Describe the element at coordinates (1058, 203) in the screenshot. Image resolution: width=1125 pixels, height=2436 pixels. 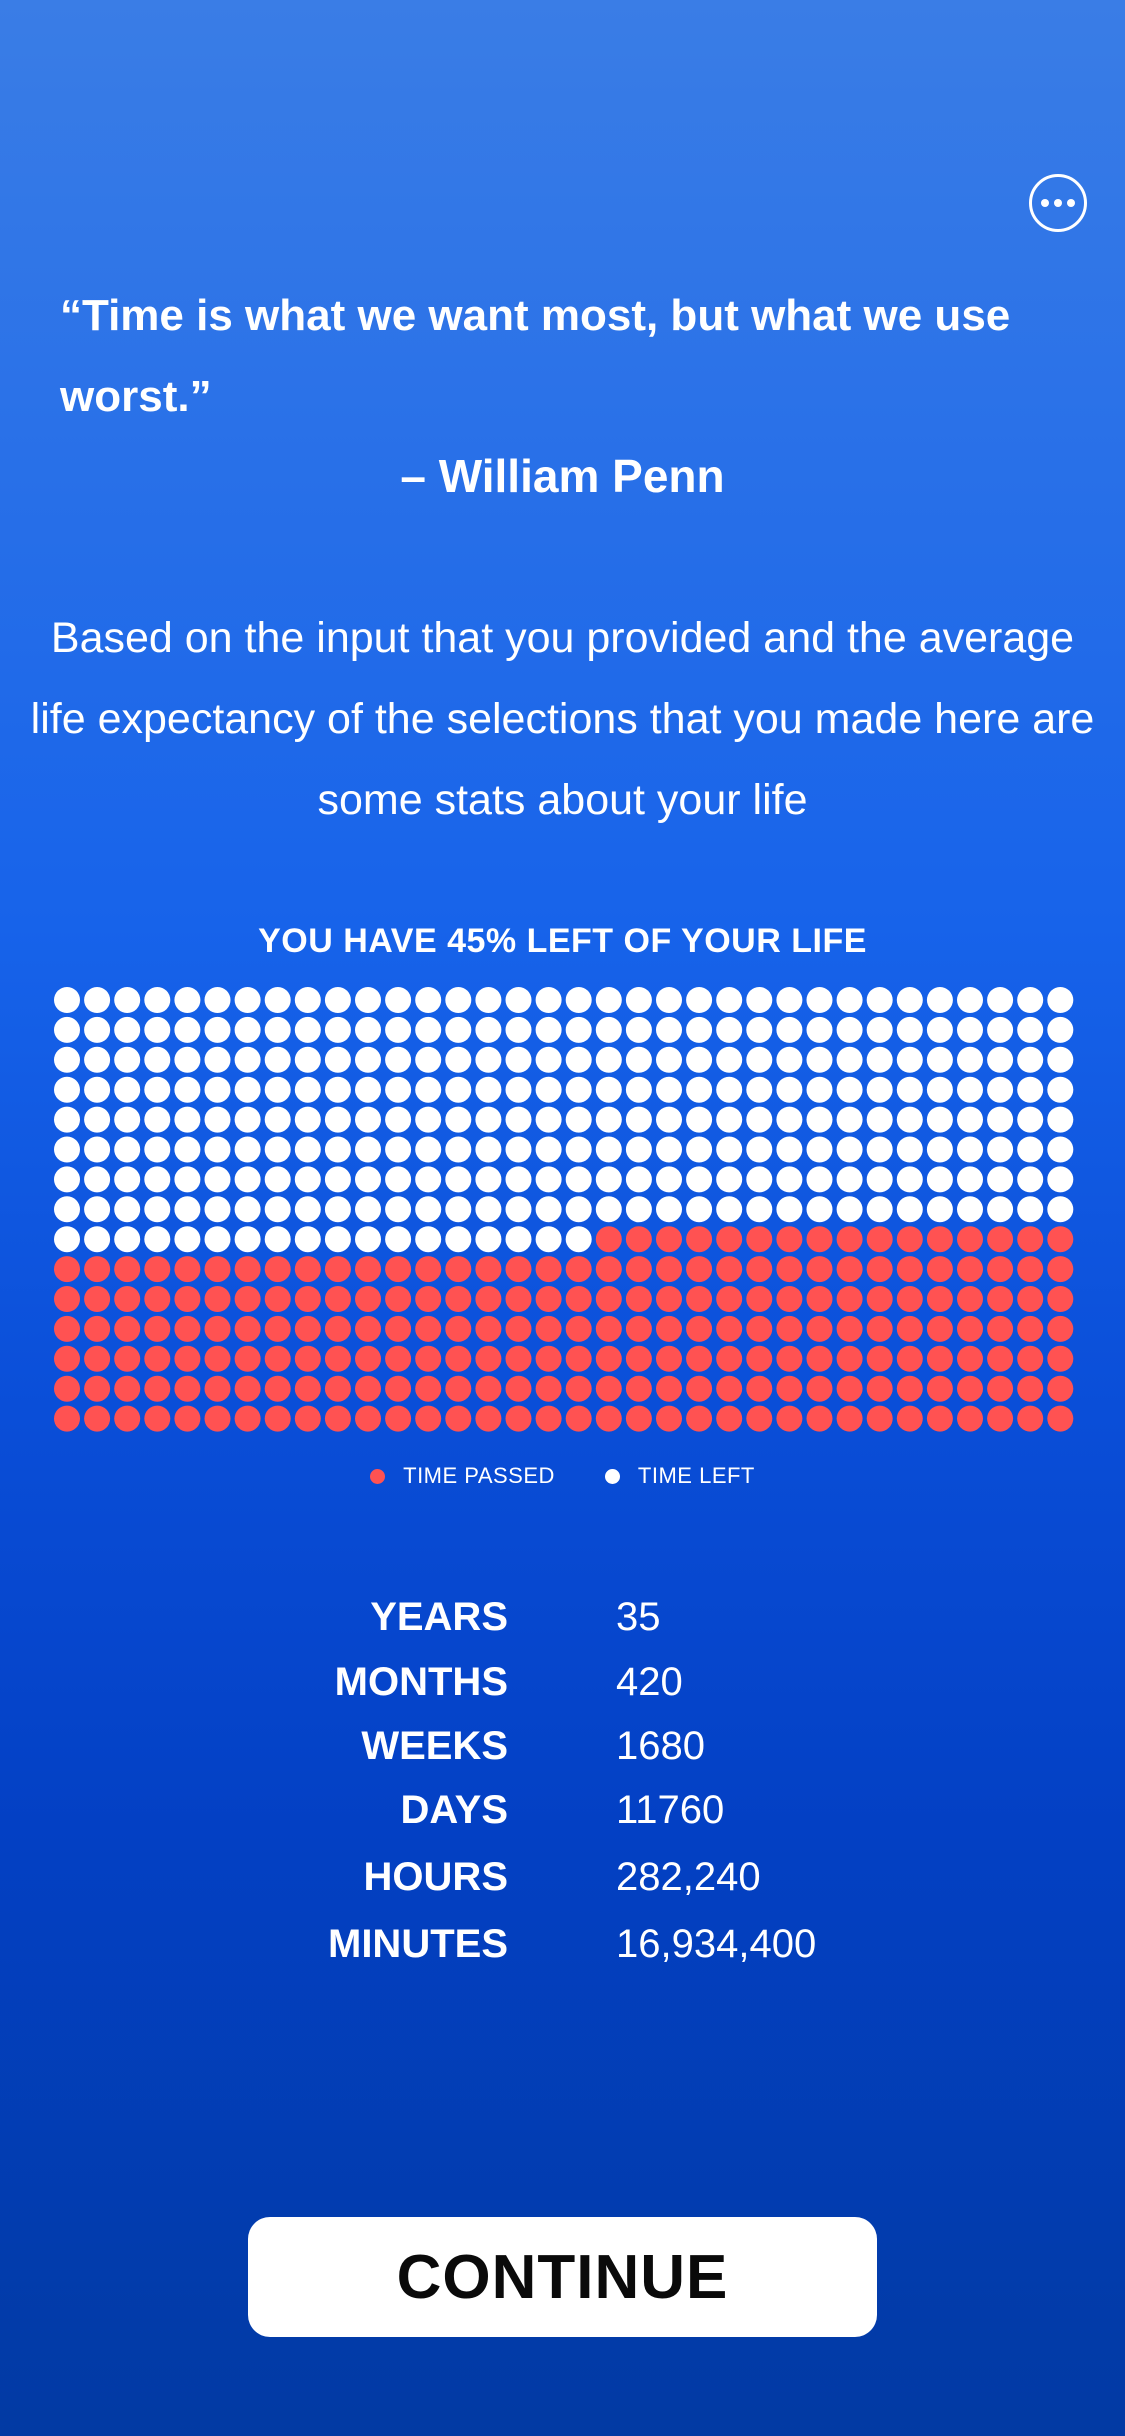
I see `more-options-button` at that location.